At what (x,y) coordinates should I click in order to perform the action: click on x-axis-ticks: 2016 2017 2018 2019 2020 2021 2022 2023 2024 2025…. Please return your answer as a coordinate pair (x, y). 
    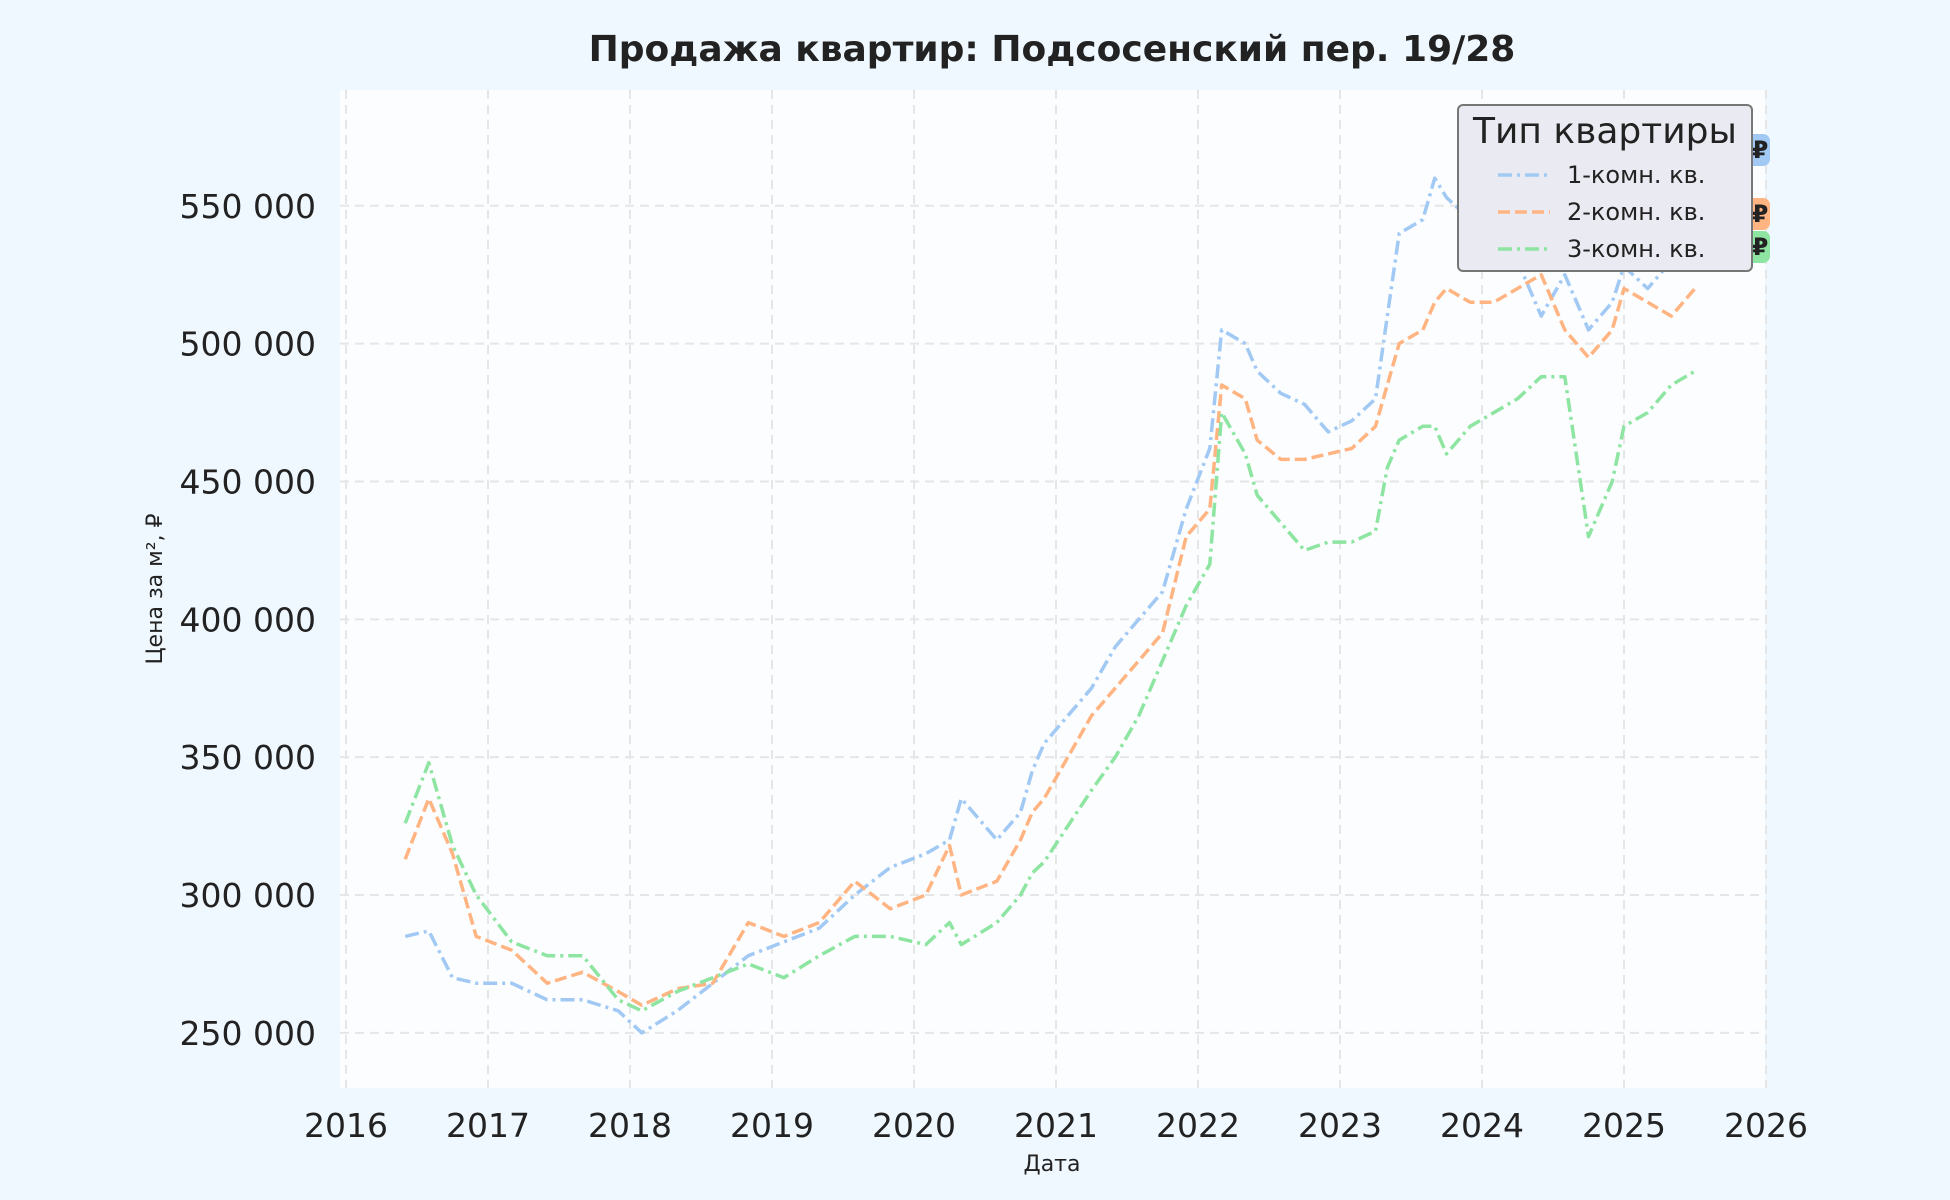
    Looking at the image, I should click on (1056, 1125).